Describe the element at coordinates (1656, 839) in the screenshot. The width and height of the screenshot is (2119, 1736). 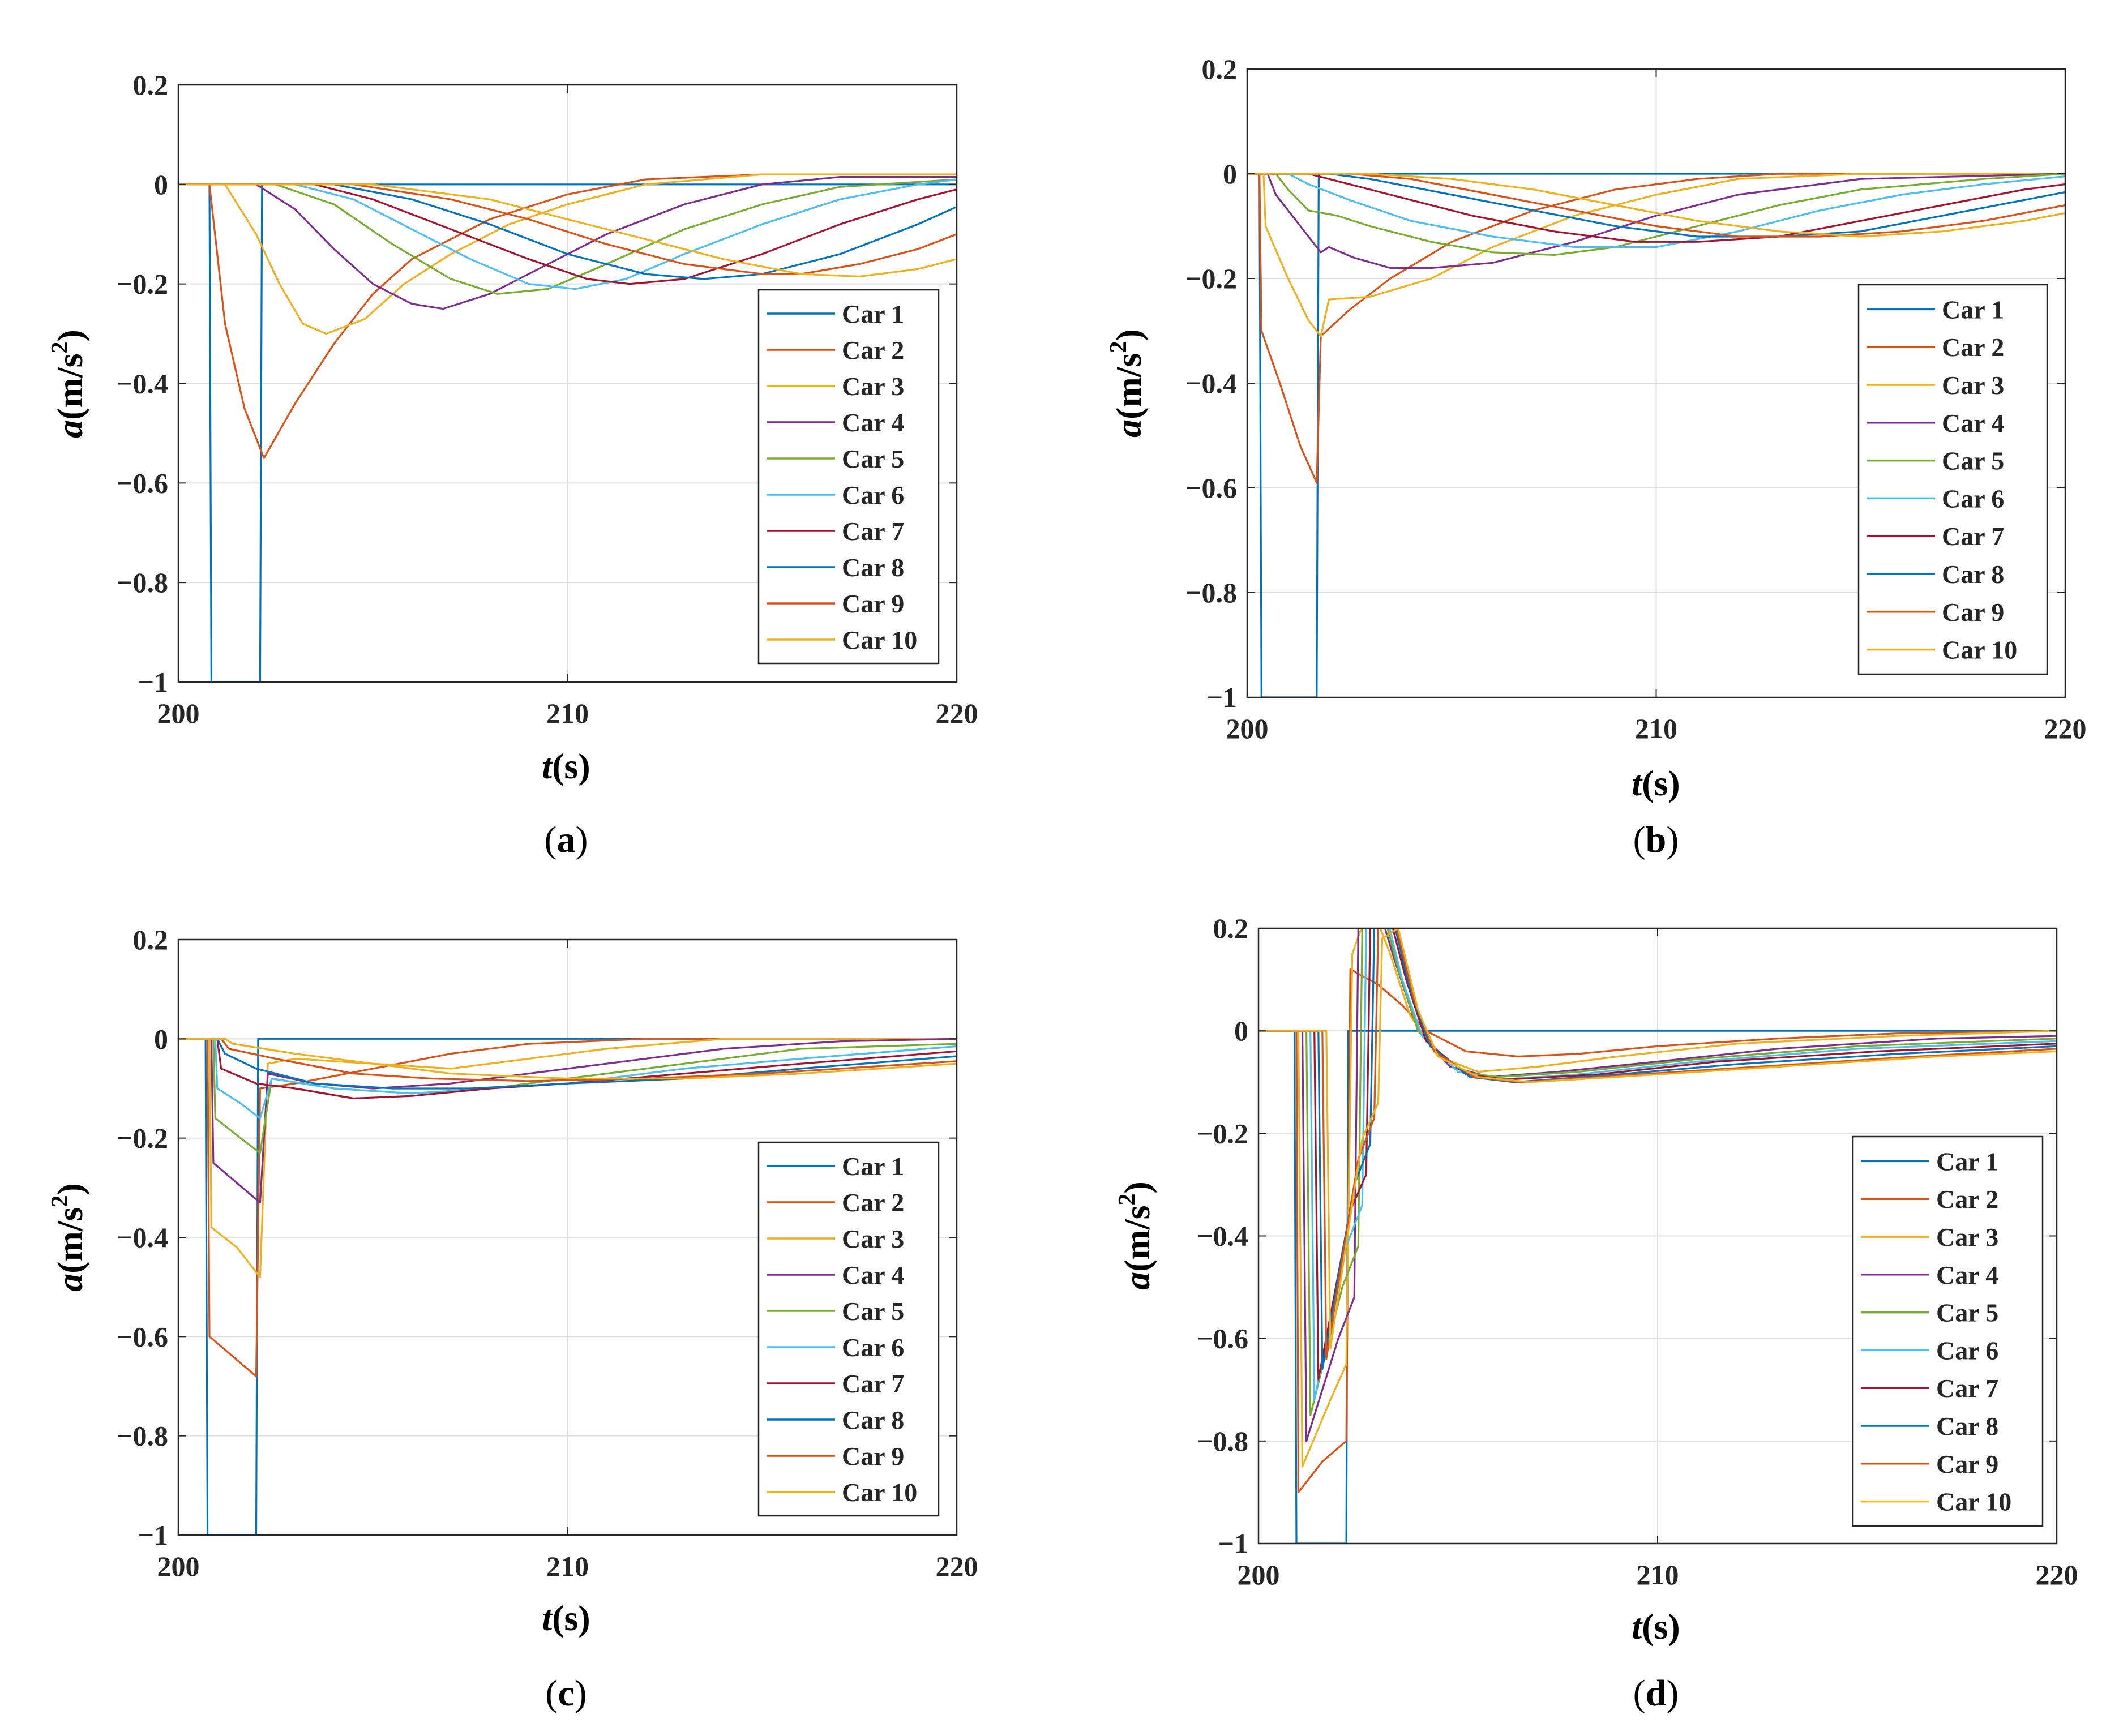
I see `caption-letter: b` at that location.